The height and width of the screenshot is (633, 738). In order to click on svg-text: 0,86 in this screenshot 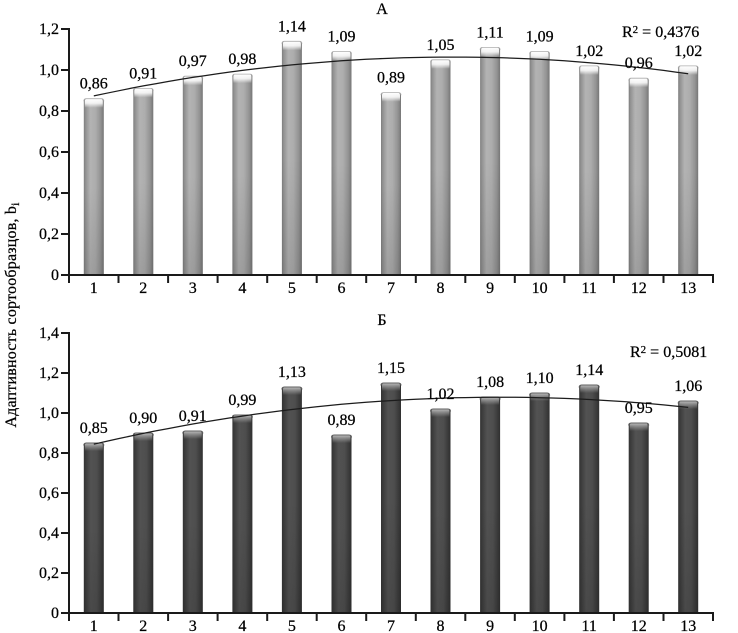, I will do `click(94, 84)`.